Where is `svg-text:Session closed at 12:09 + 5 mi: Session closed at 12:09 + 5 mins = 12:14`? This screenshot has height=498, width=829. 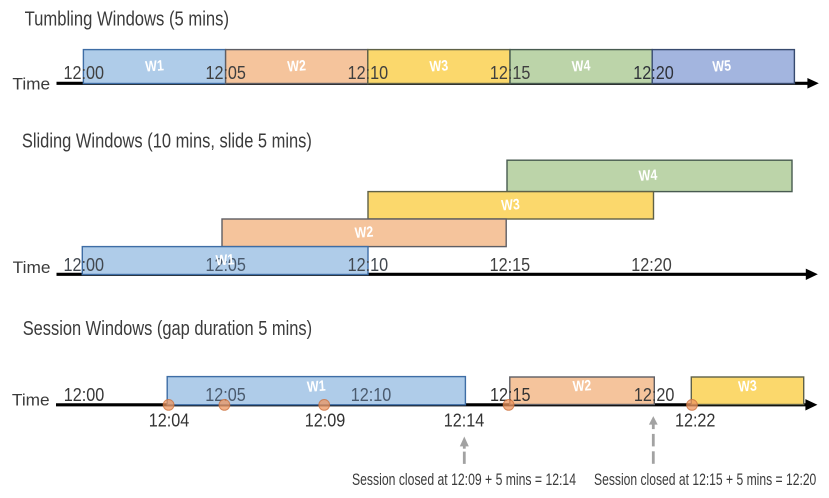
svg-text:Session closed at 12:09 + 5 mi: Session closed at 12:09 + 5 mins = 12:14 is located at coordinates (464, 480).